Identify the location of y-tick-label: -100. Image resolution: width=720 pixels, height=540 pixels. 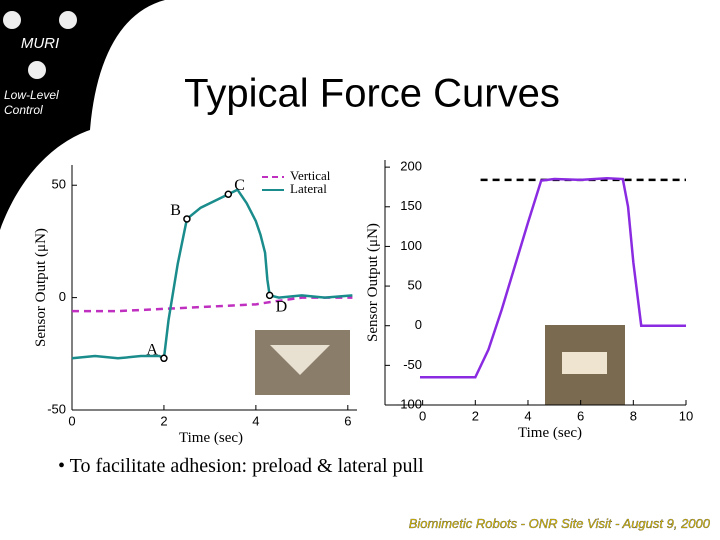
(409, 403).